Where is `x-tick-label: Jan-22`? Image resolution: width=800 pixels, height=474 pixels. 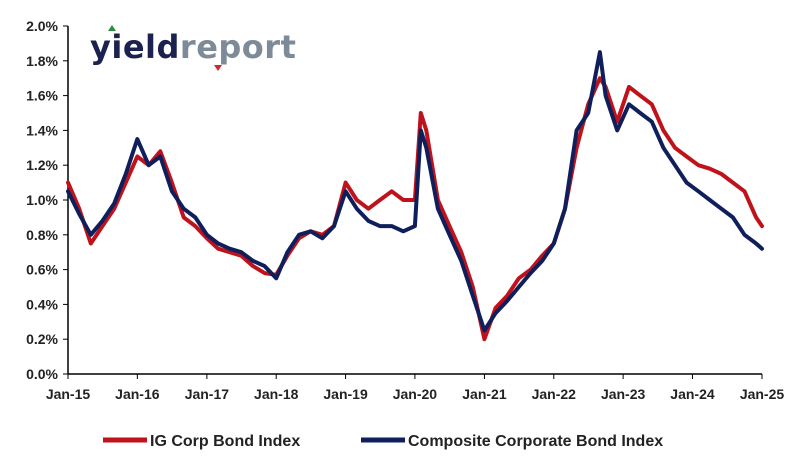 x-tick-label: Jan-22 is located at coordinates (554, 394).